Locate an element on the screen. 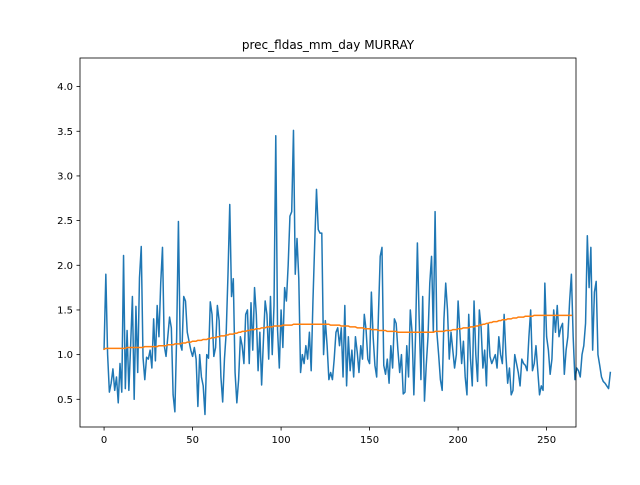 Image resolution: width=640 pixels, height=485 pixels. x-tick-label: 200 is located at coordinates (458, 440).